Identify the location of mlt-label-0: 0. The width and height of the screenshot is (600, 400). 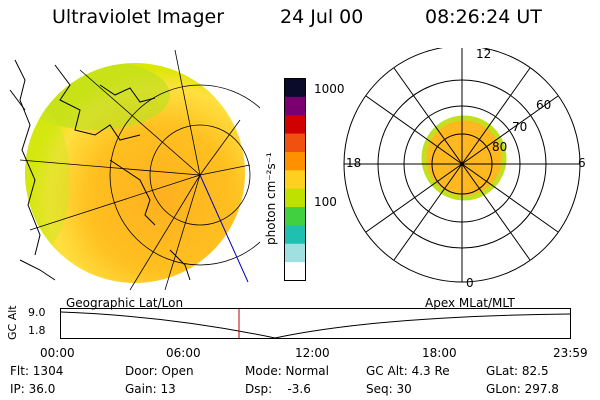
(470, 283).